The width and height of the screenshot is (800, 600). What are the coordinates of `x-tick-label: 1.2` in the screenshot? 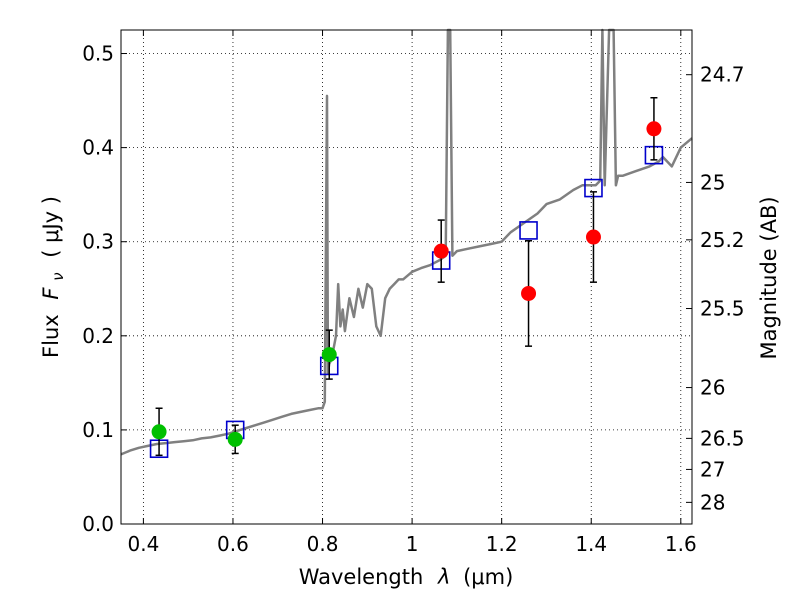 It's located at (502, 544).